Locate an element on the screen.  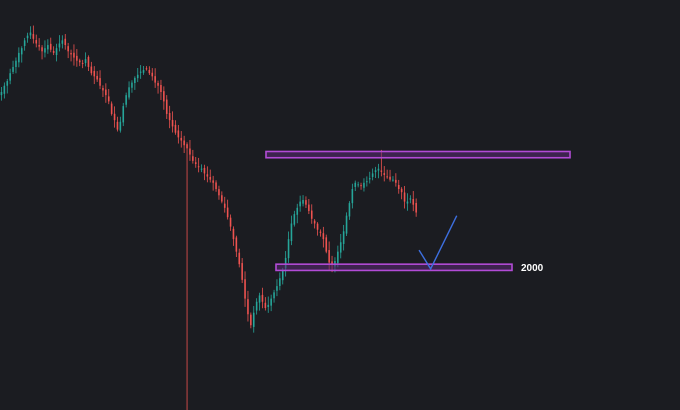
projection-arrow is located at coordinates (438, 243).